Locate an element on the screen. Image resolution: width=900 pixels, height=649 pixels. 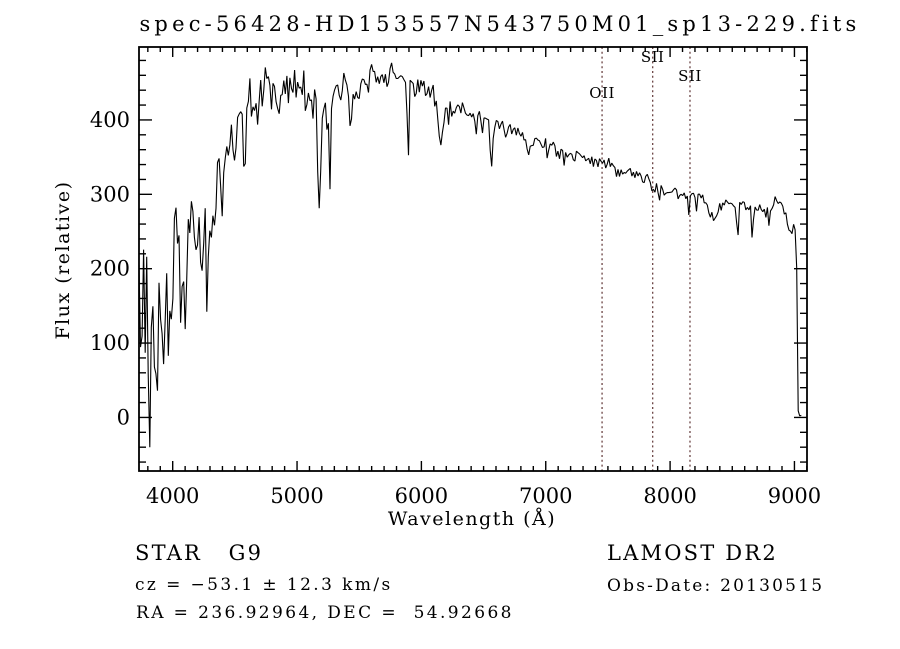
x-axis-label: Wavelength (Å) is located at coordinates (472, 519).